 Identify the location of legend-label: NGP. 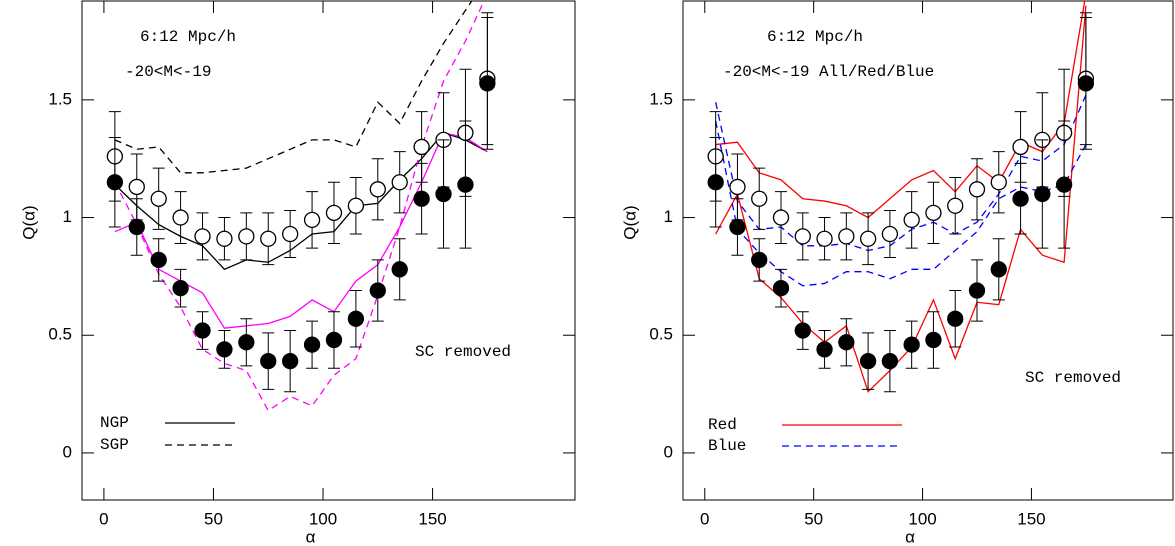
(114, 423).